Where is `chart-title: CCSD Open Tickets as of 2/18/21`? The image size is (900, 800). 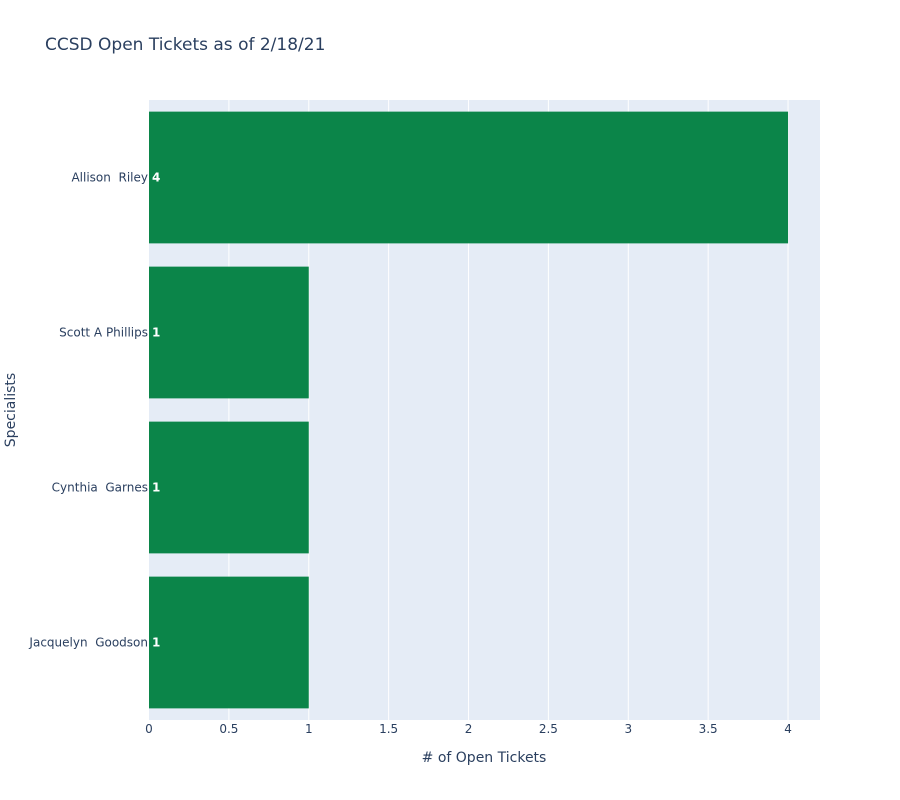
chart-title: CCSD Open Tickets as of 2/18/21 is located at coordinates (185, 45).